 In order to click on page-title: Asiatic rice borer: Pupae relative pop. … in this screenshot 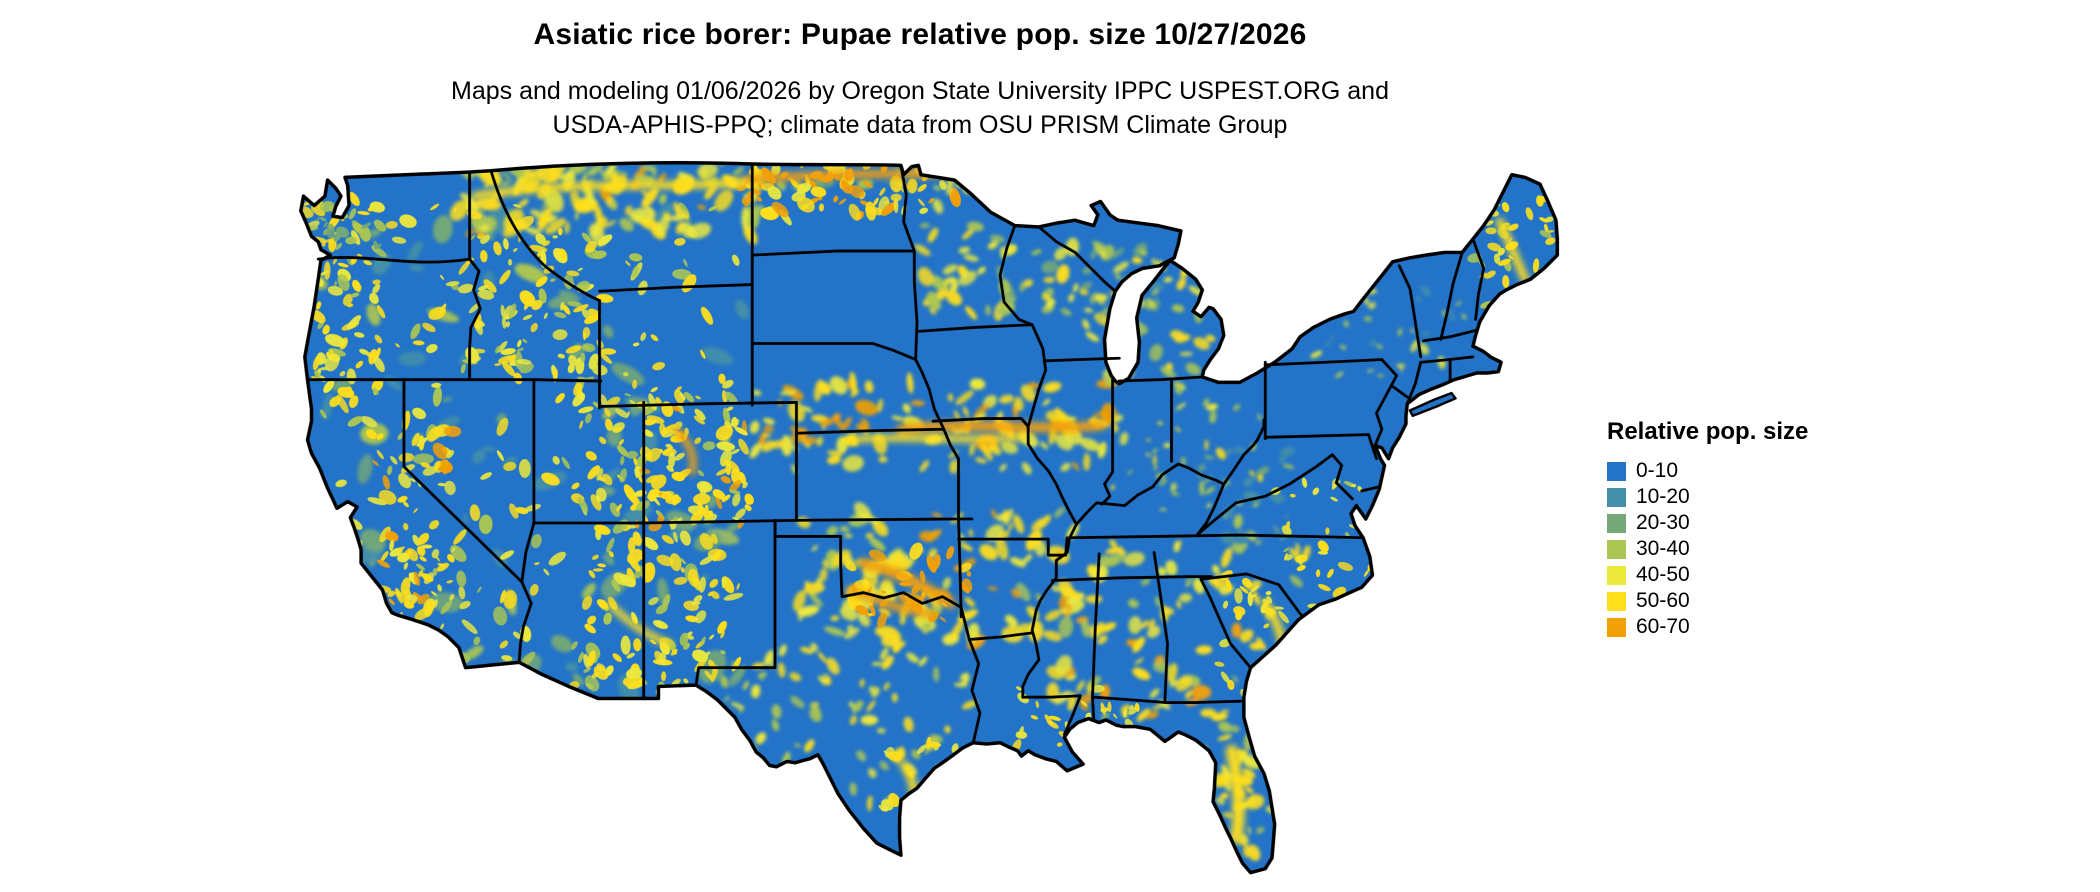, I will do `click(920, 34)`.